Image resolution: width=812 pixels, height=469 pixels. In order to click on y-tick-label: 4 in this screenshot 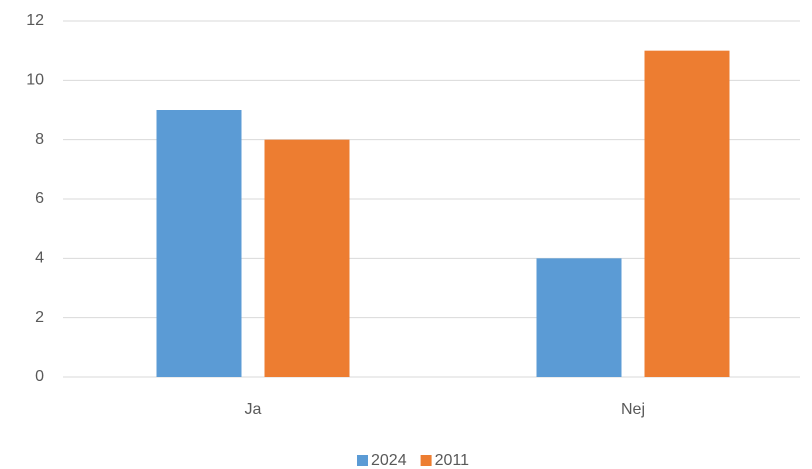, I will do `click(39, 258)`.